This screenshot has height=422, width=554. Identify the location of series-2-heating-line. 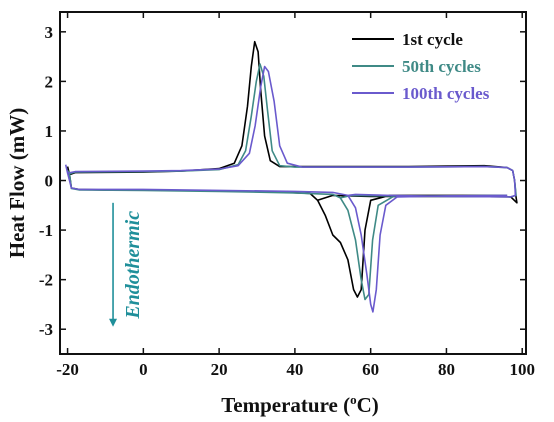
(428, 240).